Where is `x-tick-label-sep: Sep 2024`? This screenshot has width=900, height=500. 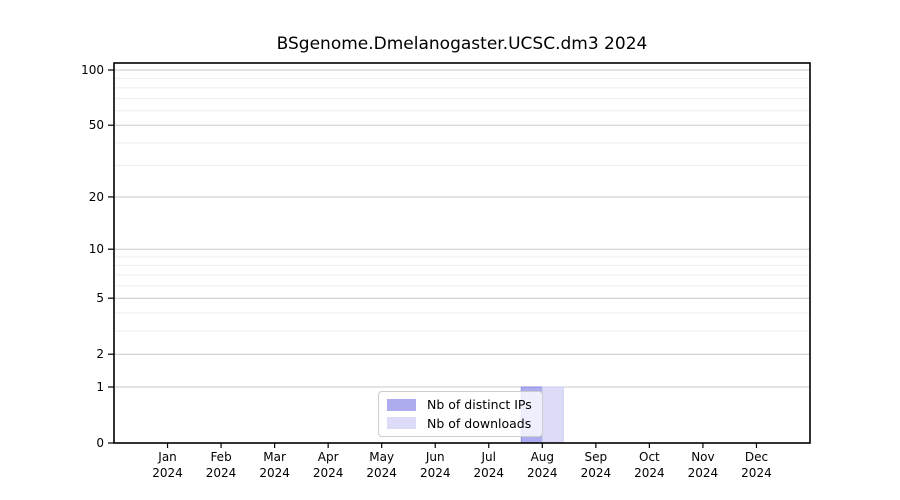 x-tick-label-sep: Sep 2024 is located at coordinates (596, 465).